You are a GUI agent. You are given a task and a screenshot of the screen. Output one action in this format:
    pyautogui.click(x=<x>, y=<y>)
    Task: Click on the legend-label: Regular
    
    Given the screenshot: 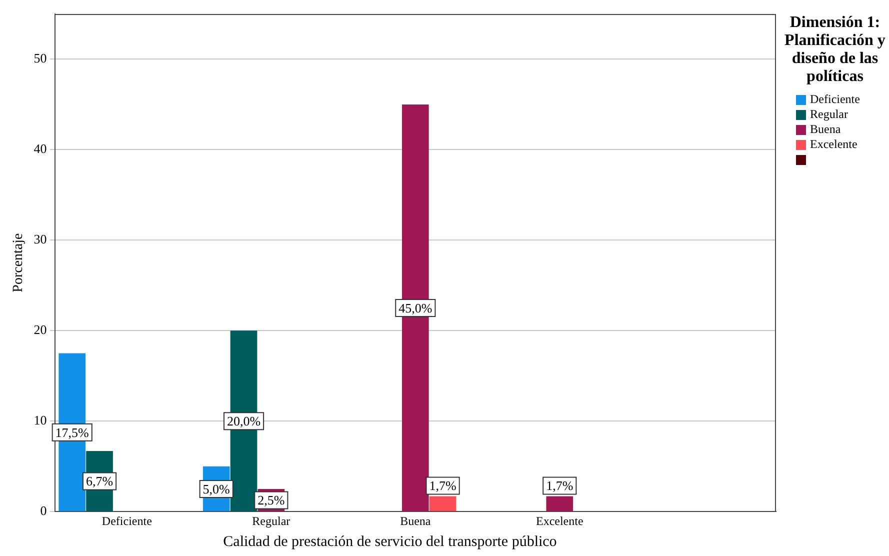 What is the action you would take?
    pyautogui.click(x=829, y=114)
    